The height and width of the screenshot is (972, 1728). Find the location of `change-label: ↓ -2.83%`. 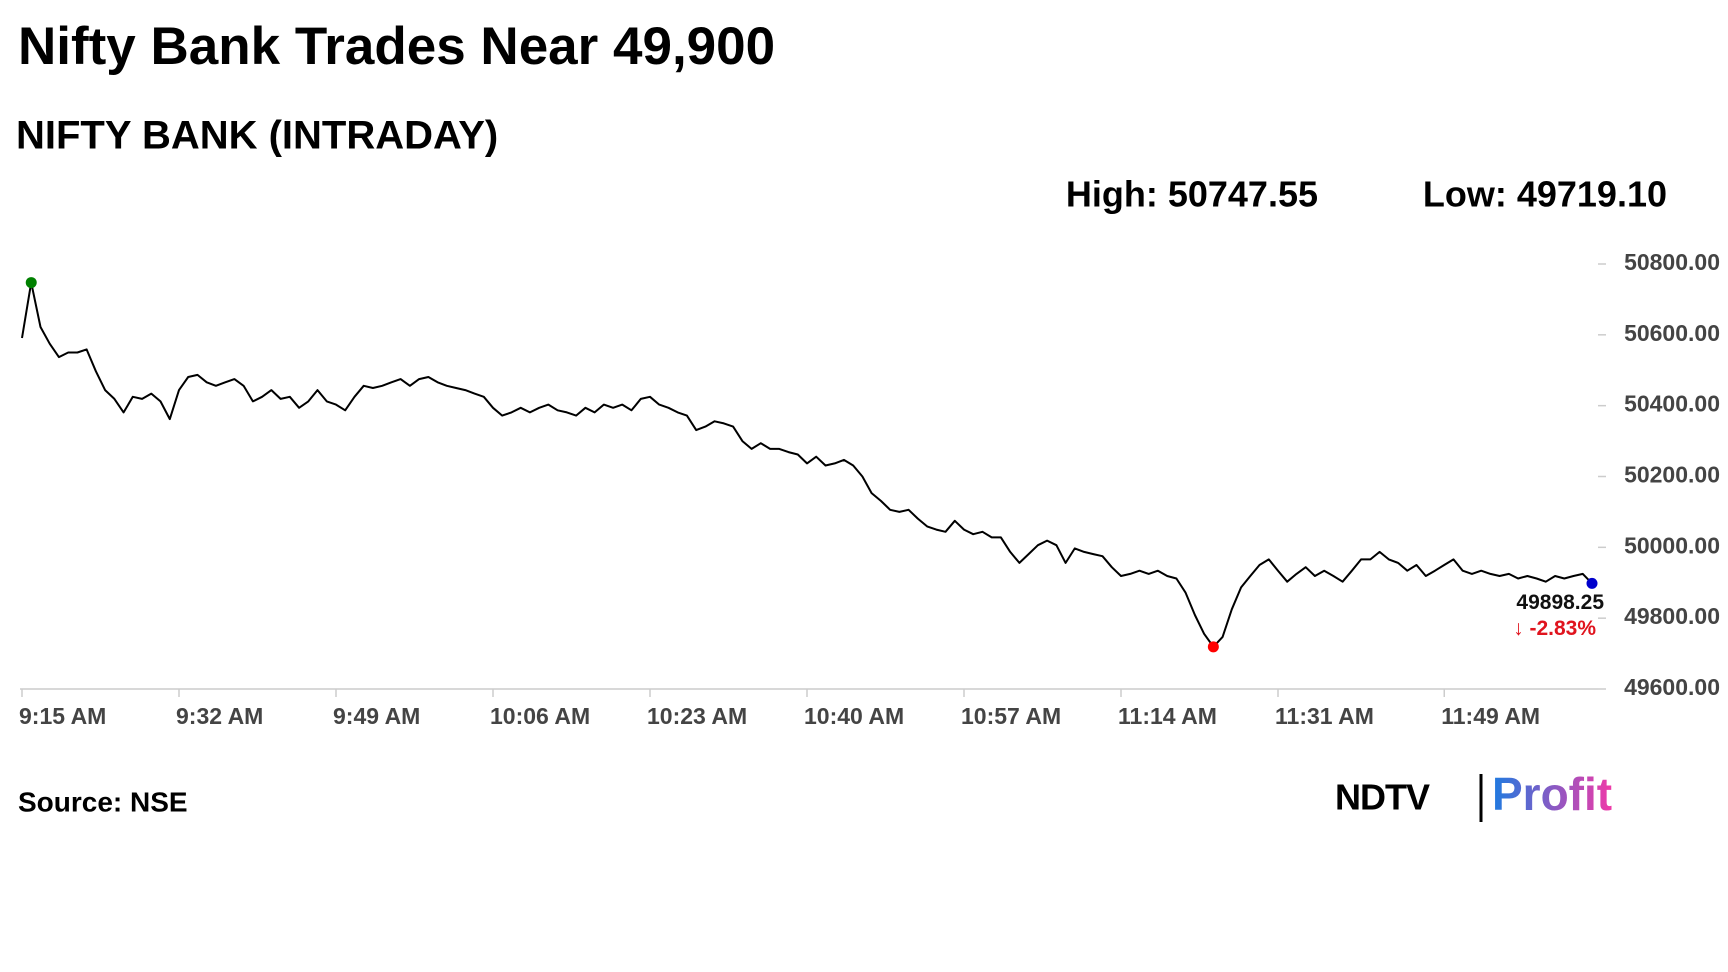

change-label: ↓ -2.83% is located at coordinates (1554, 628).